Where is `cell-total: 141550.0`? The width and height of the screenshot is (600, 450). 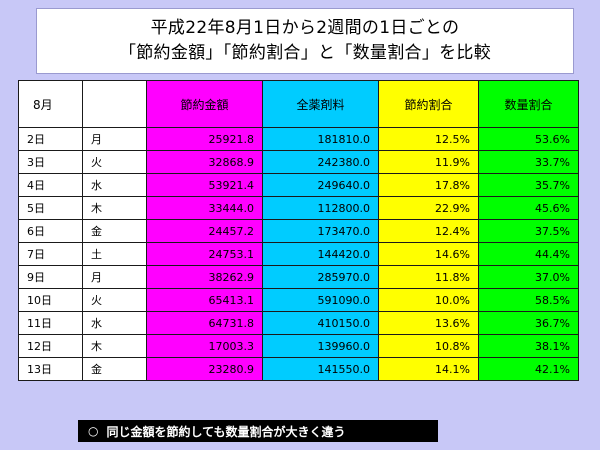 cell-total: 141550.0 is located at coordinates (320, 369).